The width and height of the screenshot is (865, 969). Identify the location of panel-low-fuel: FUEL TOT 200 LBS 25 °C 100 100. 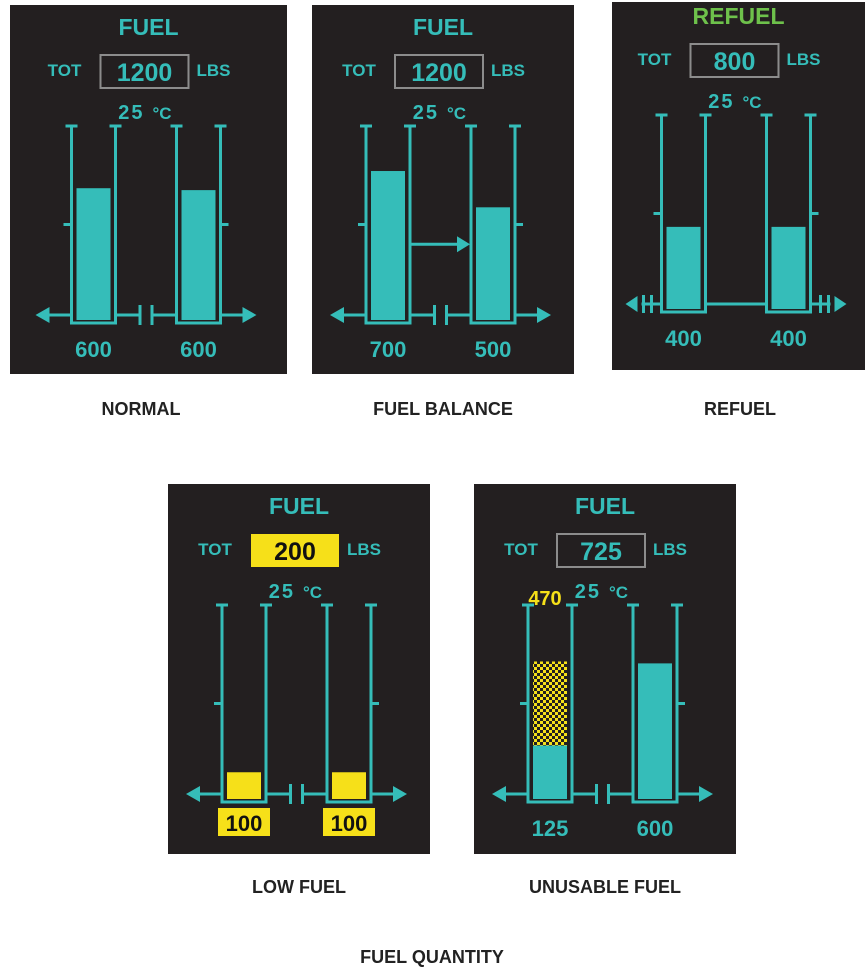
(299, 669).